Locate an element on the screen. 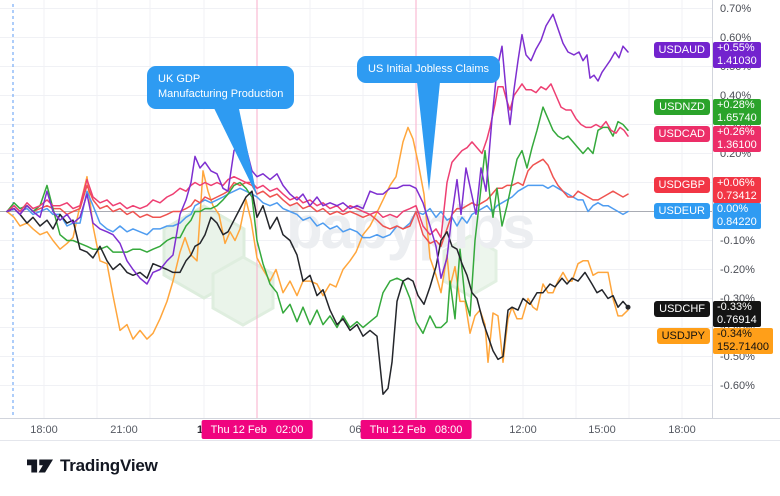  price-badge-USDAUD: +0.55% 1.41030 is located at coordinates (737, 55).